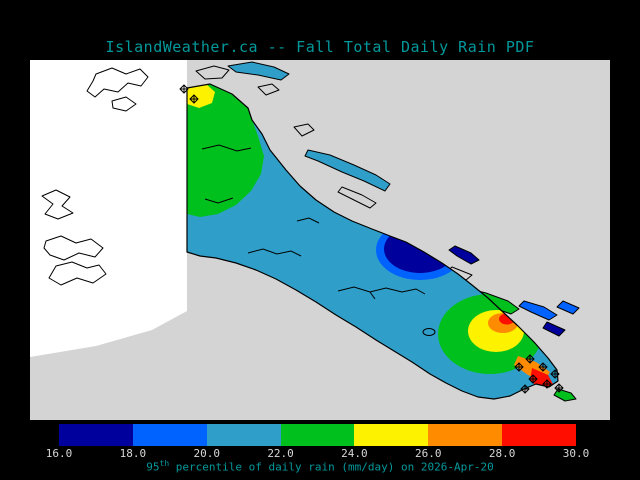 The width and height of the screenshot is (640, 480). I want to click on colorbar-tick-24.0: 24.0, so click(354, 453).